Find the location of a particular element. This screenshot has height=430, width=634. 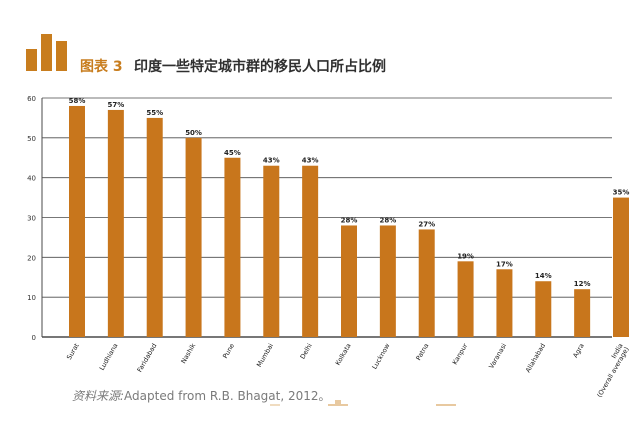

data-label: 14% is located at coordinates (543, 276).